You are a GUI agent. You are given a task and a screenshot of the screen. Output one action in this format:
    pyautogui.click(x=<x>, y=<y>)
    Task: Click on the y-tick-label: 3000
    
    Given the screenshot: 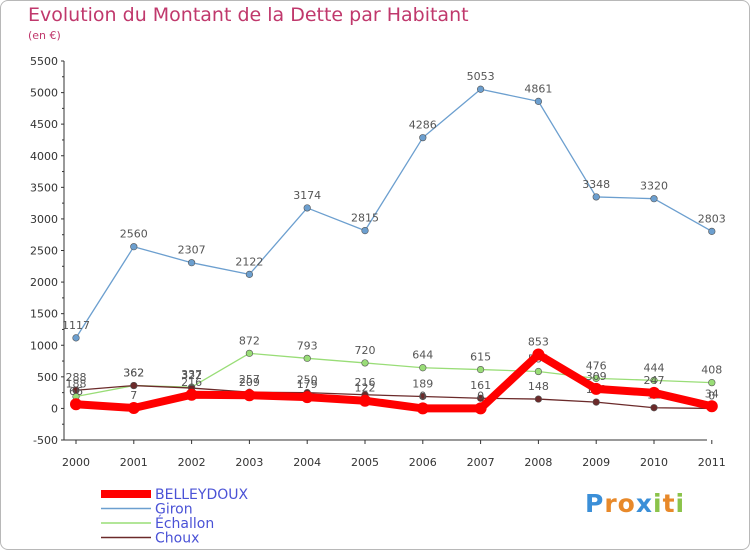 What is the action you would take?
    pyautogui.click(x=44, y=219)
    